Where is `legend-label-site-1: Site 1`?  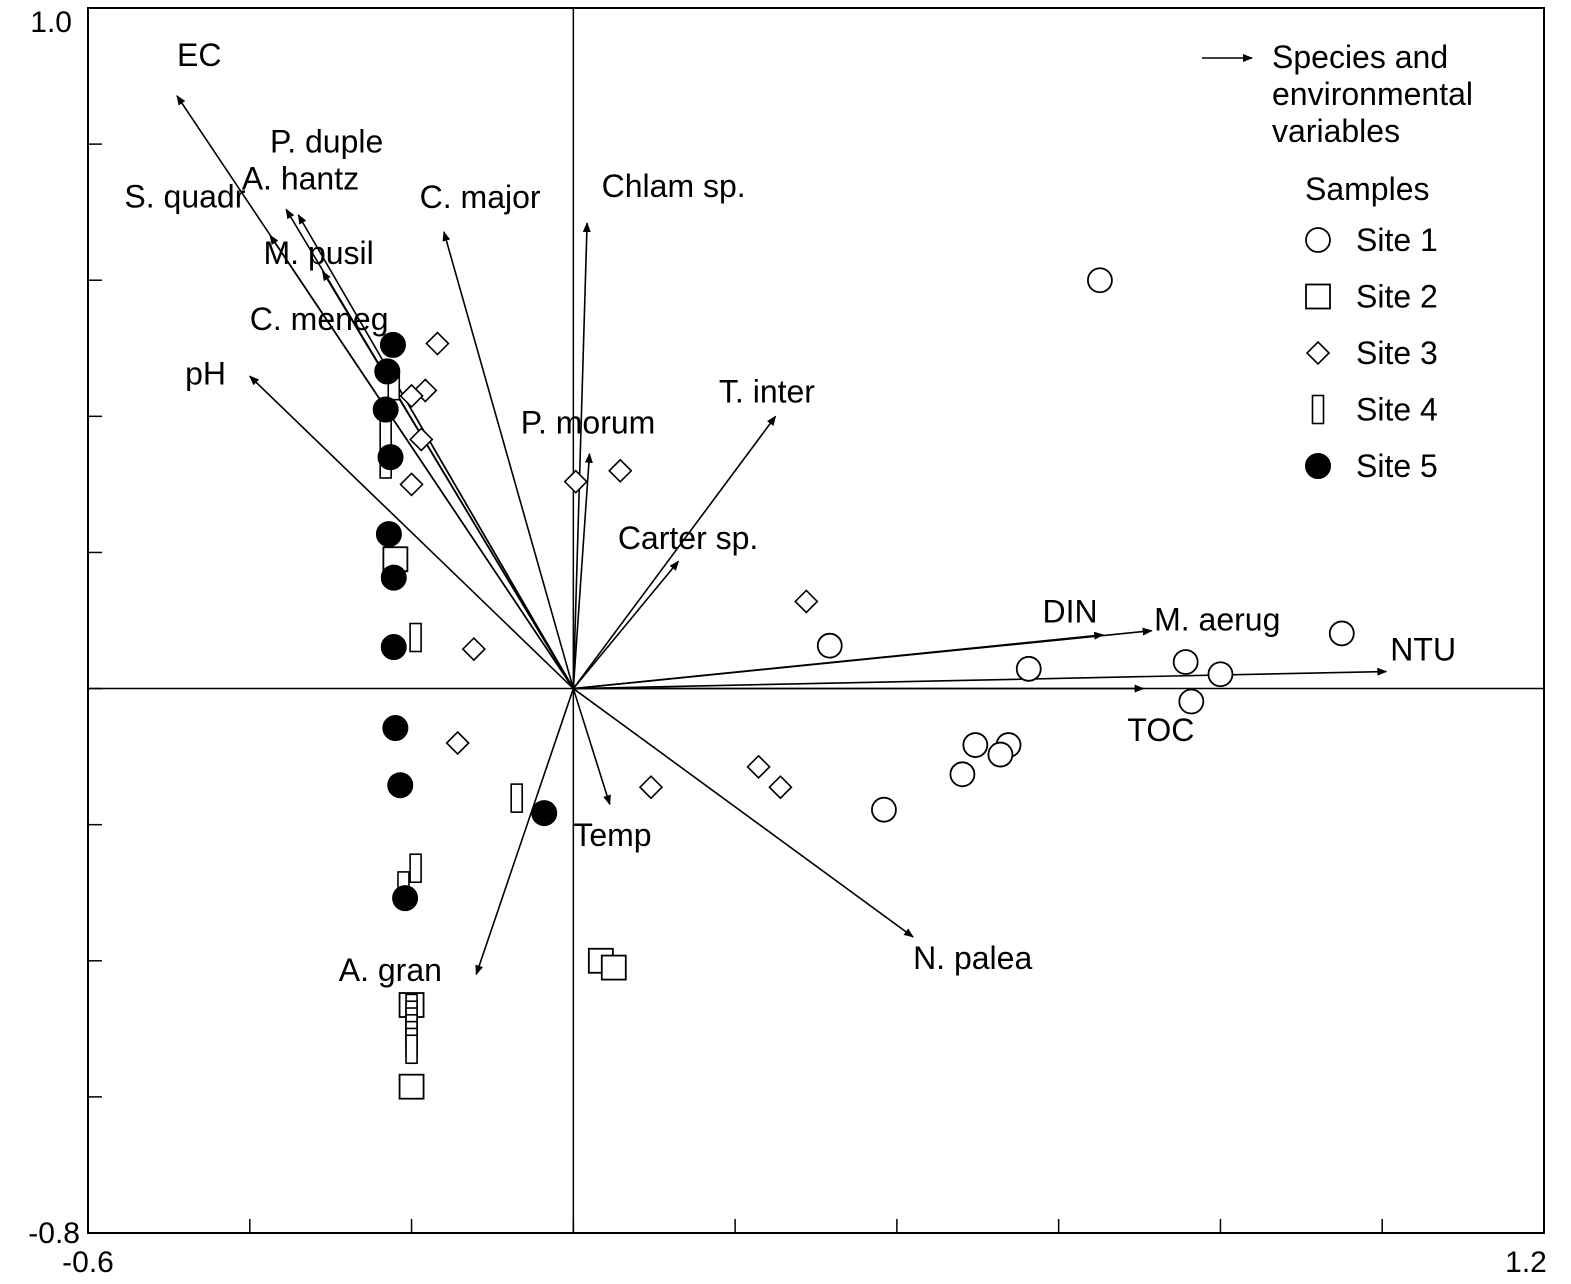
legend-label-site-1: Site 1 is located at coordinates (1397, 240).